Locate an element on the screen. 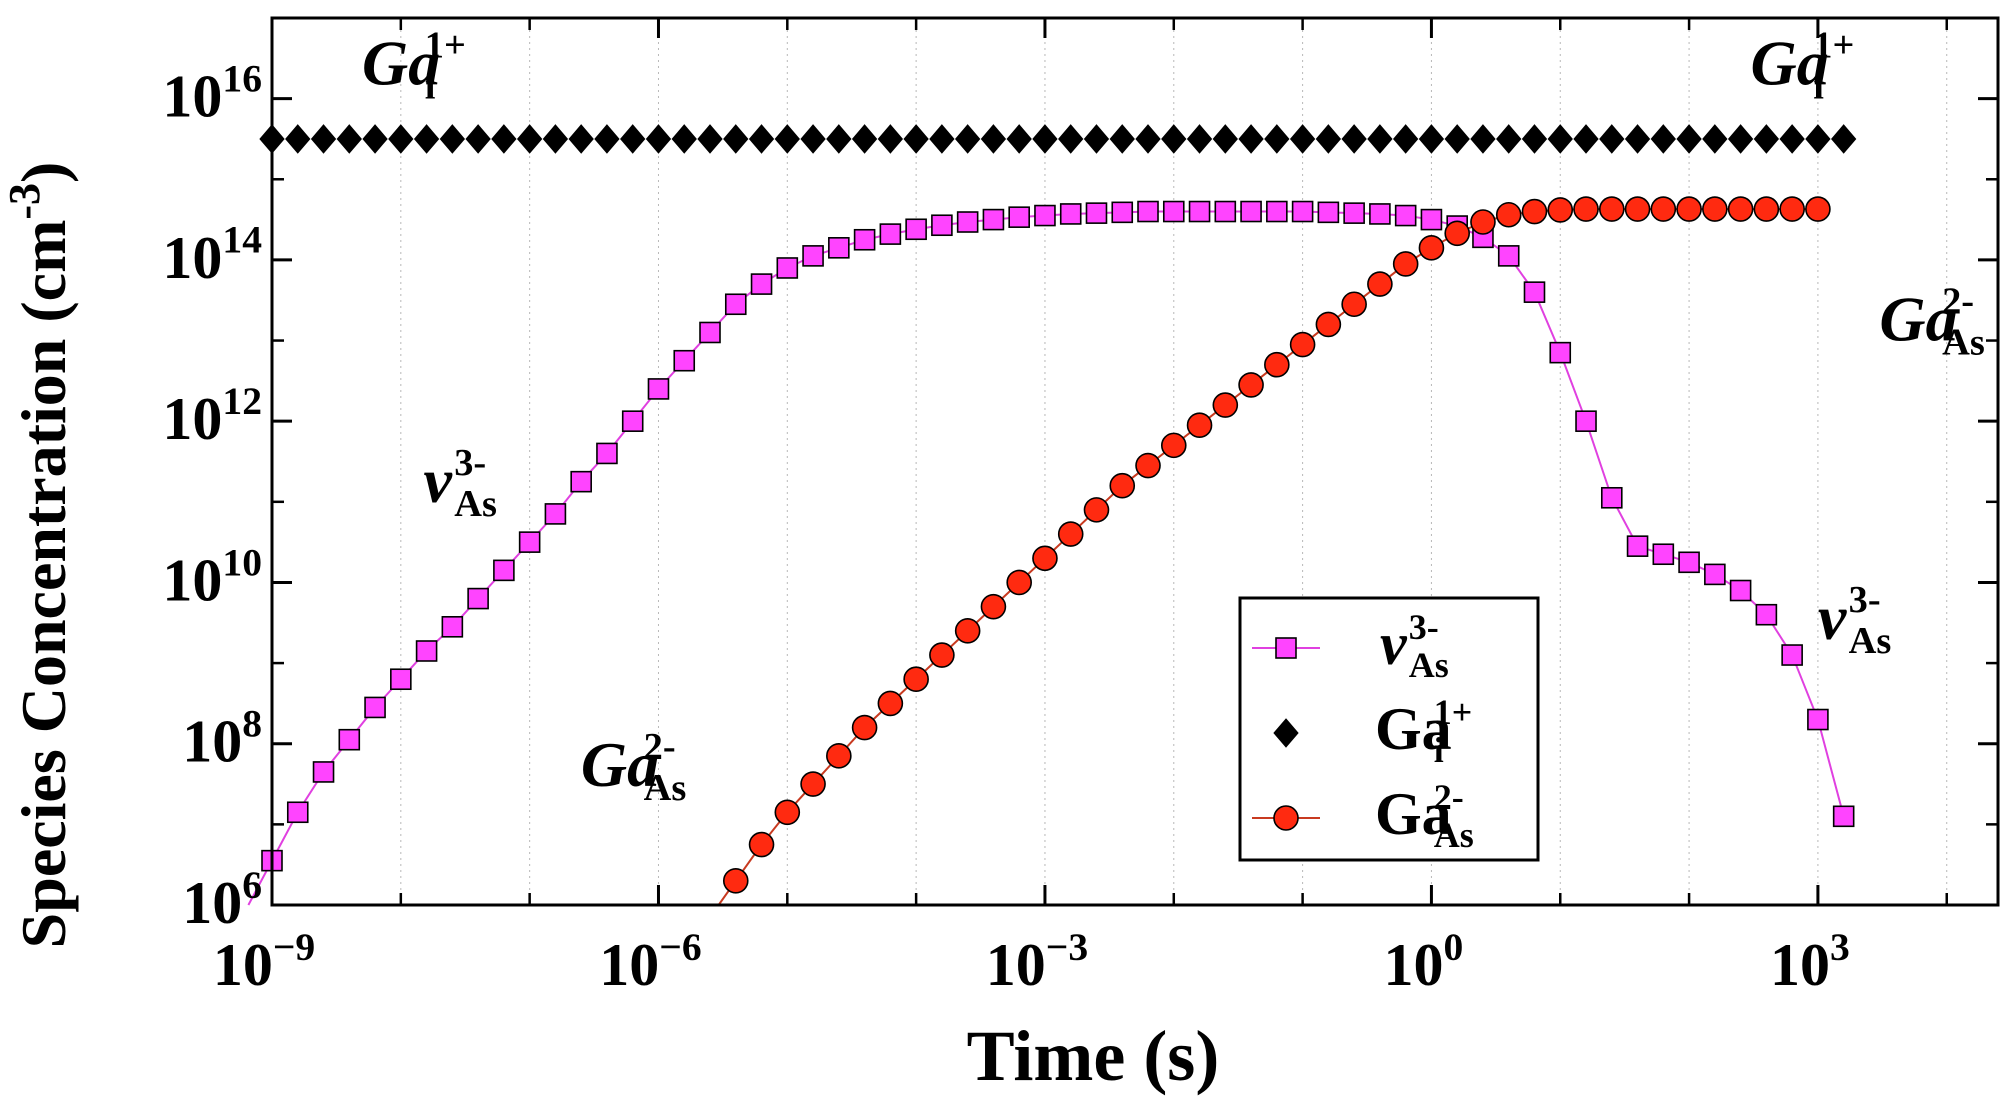 This screenshot has height=1100, width=2000. legend-marker-vAs is located at coordinates (1286, 648).